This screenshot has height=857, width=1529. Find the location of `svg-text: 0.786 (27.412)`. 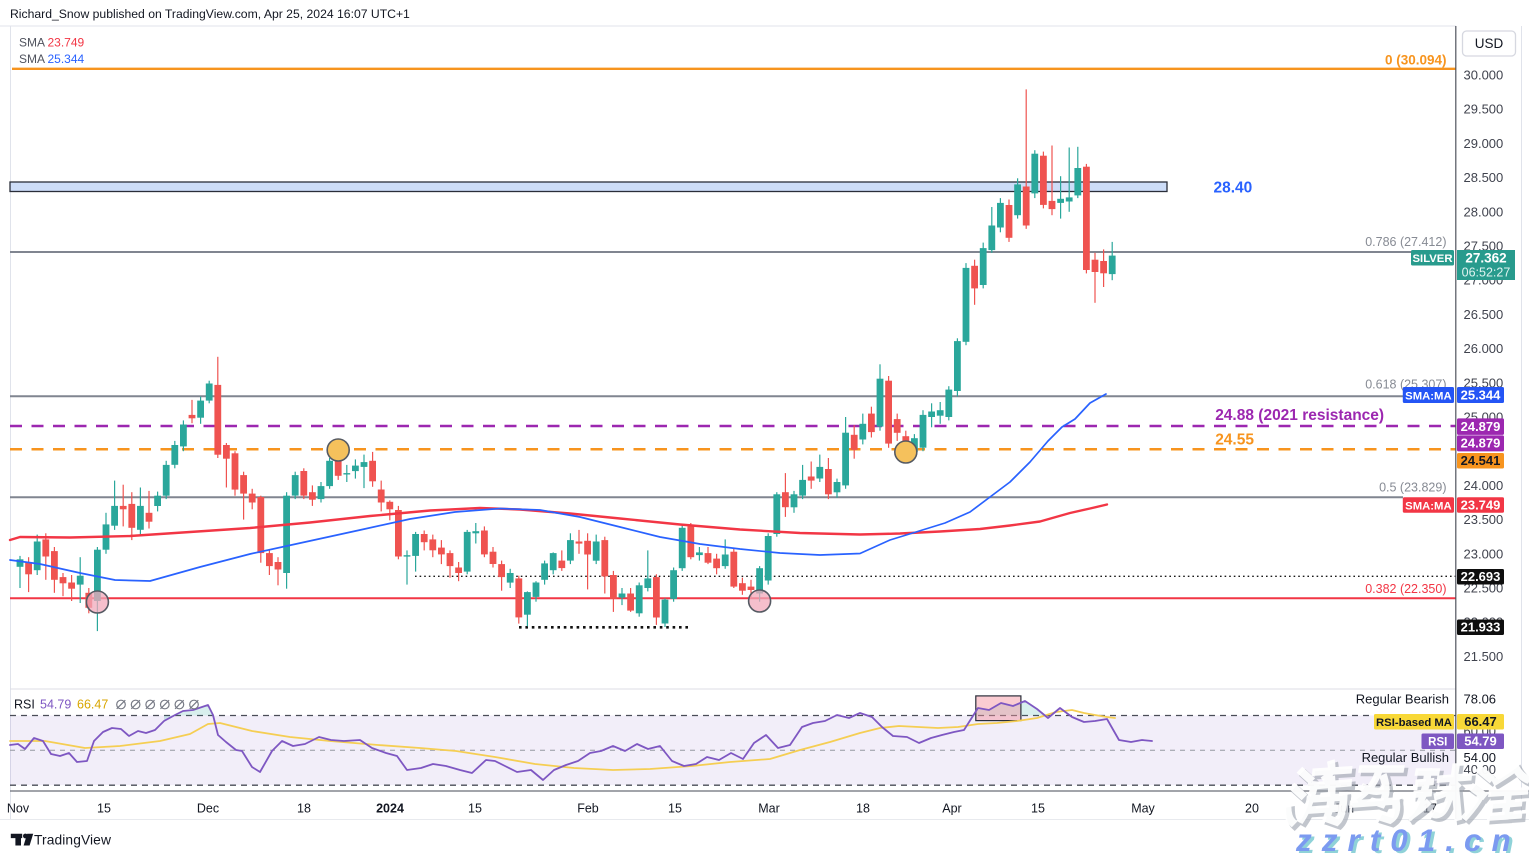

svg-text: 0.786 (27.412) is located at coordinates (1405, 242).